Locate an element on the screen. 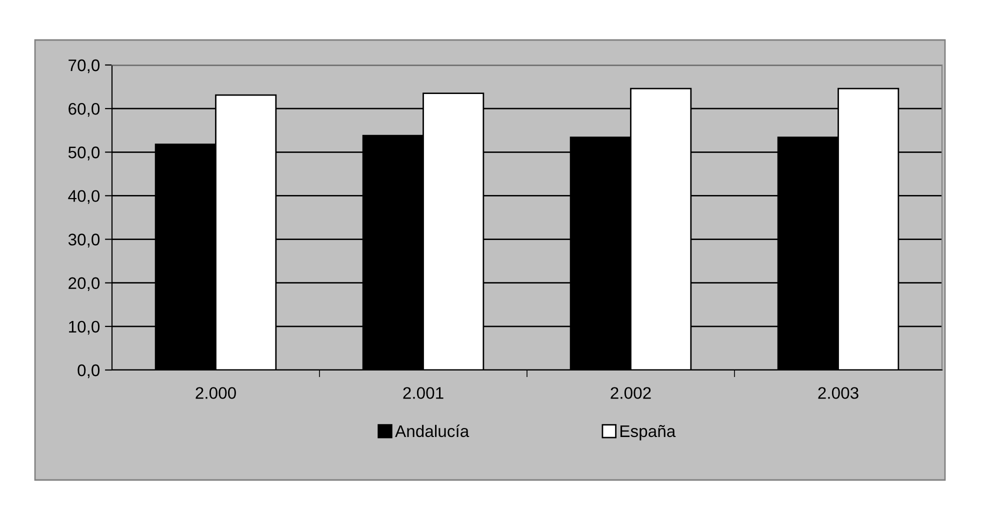 This screenshot has height=508, width=981. y-tick-label: 60,0 is located at coordinates (84, 109).